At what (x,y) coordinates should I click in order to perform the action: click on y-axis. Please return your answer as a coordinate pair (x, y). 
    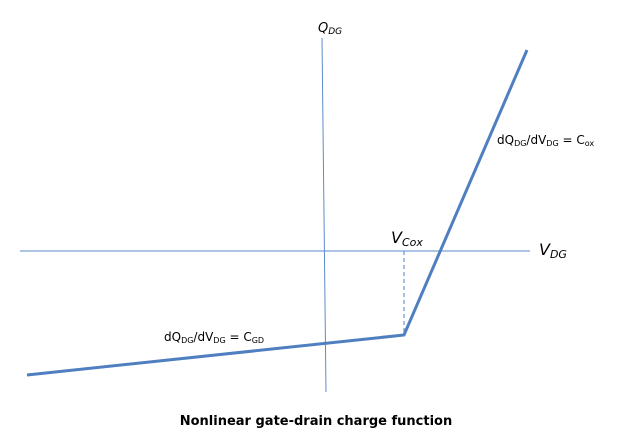
    Looking at the image, I should click on (324, 215).